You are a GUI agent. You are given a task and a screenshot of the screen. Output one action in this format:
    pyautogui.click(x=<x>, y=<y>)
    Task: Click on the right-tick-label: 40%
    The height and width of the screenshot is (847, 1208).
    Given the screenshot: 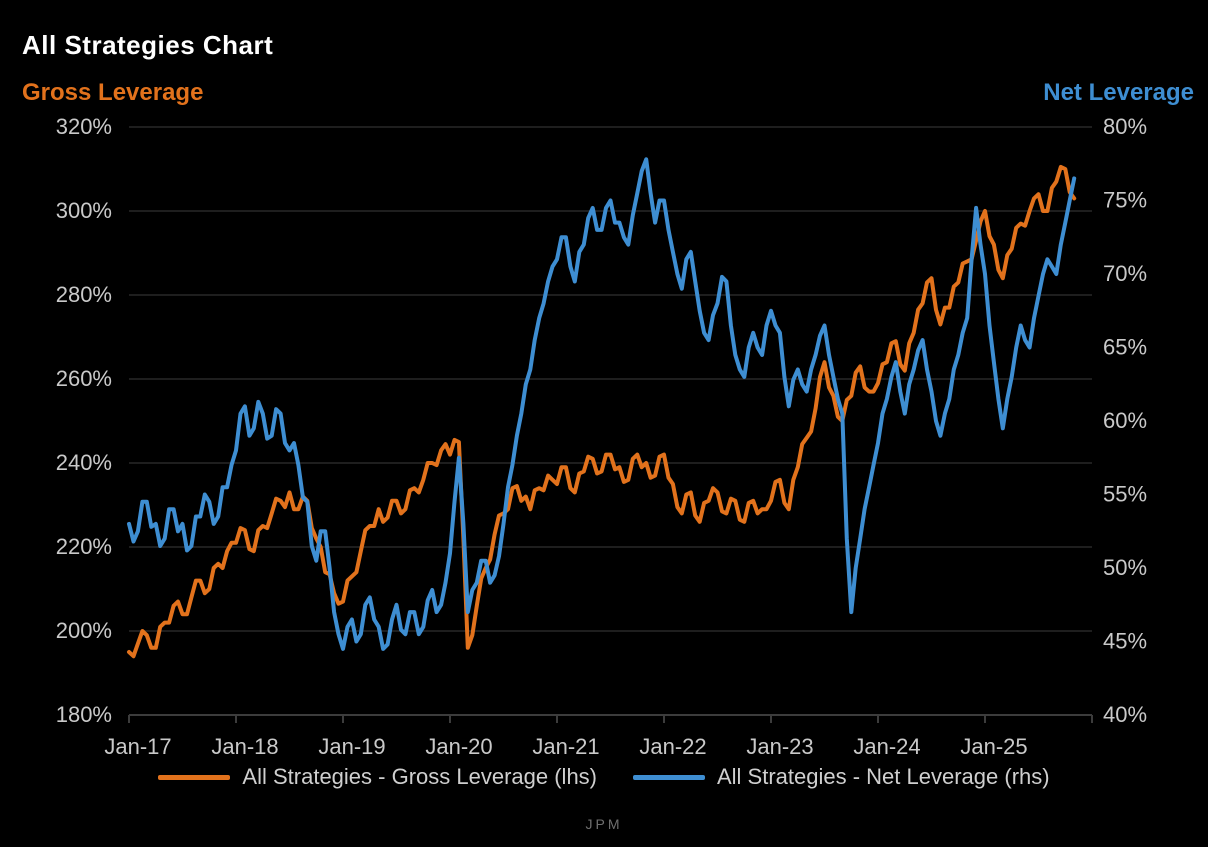 What is the action you would take?
    pyautogui.click(x=1125, y=714)
    